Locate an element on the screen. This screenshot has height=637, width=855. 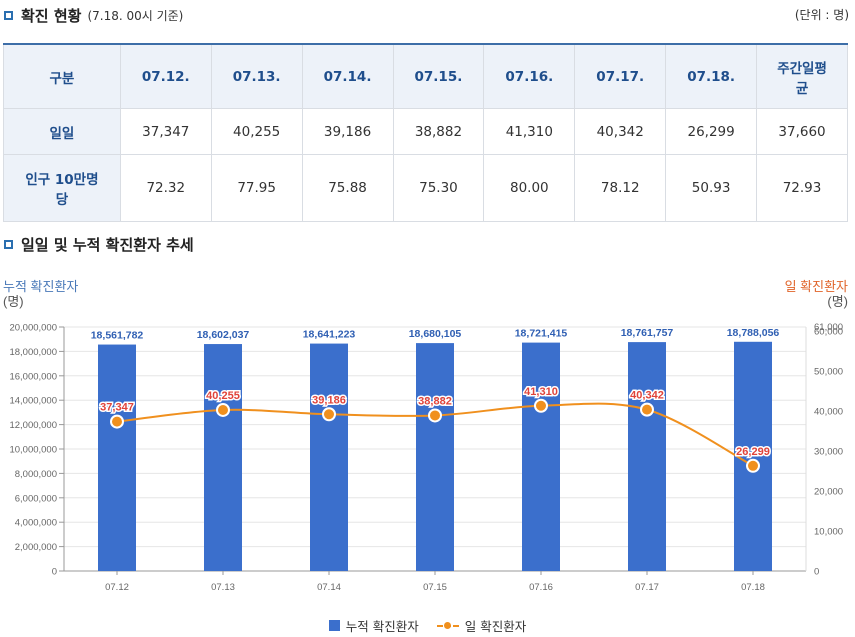
table-header-cell: 07.15. is located at coordinates (438, 76).